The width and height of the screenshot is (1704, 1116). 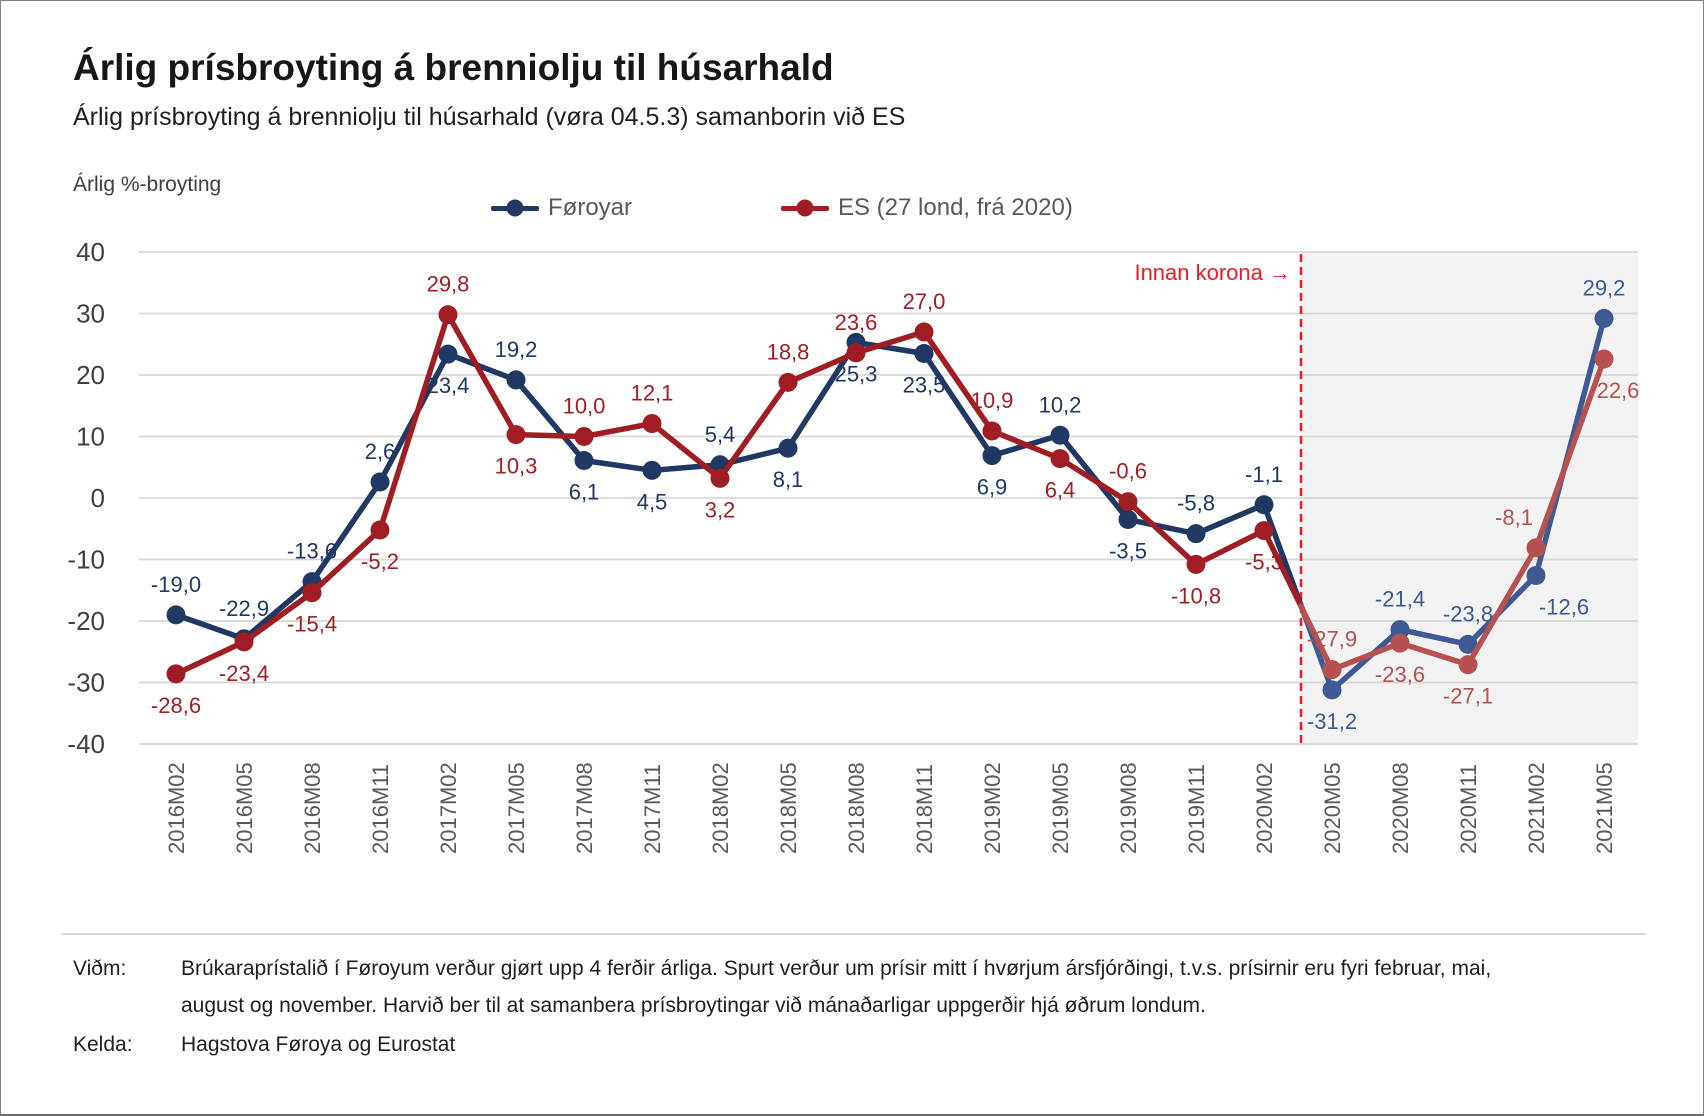 What do you see at coordinates (380, 809) in the screenshot?
I see `x-tick-label: 2016M11` at bounding box center [380, 809].